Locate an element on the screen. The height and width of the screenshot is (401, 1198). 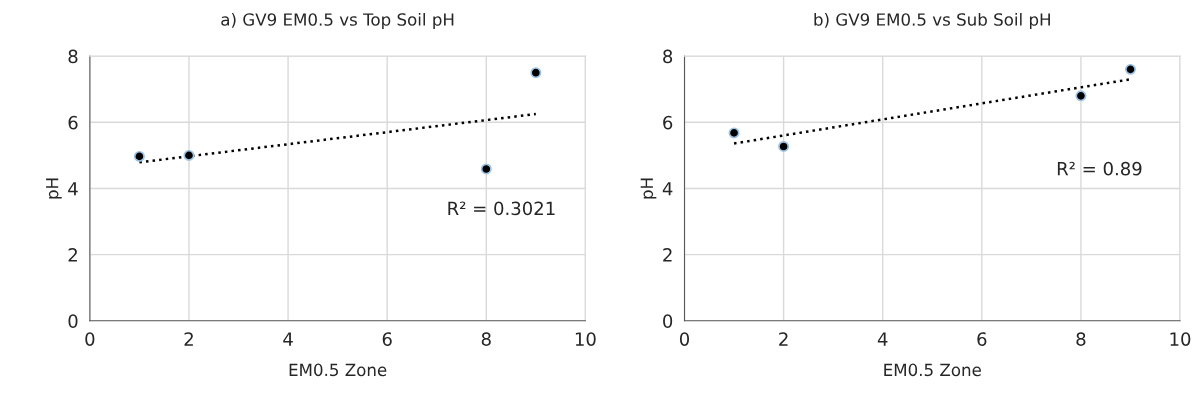
chart-title: b) GV9 EM0.5 vs Sub Soil pH is located at coordinates (932, 21).